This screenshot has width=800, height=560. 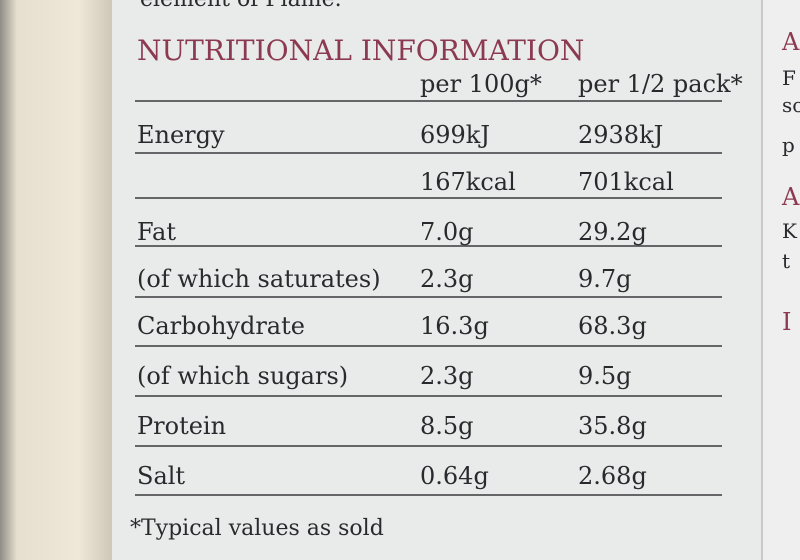 What do you see at coordinates (612, 232) in the screenshot?
I see `nutrient-value: 29.2g` at bounding box center [612, 232].